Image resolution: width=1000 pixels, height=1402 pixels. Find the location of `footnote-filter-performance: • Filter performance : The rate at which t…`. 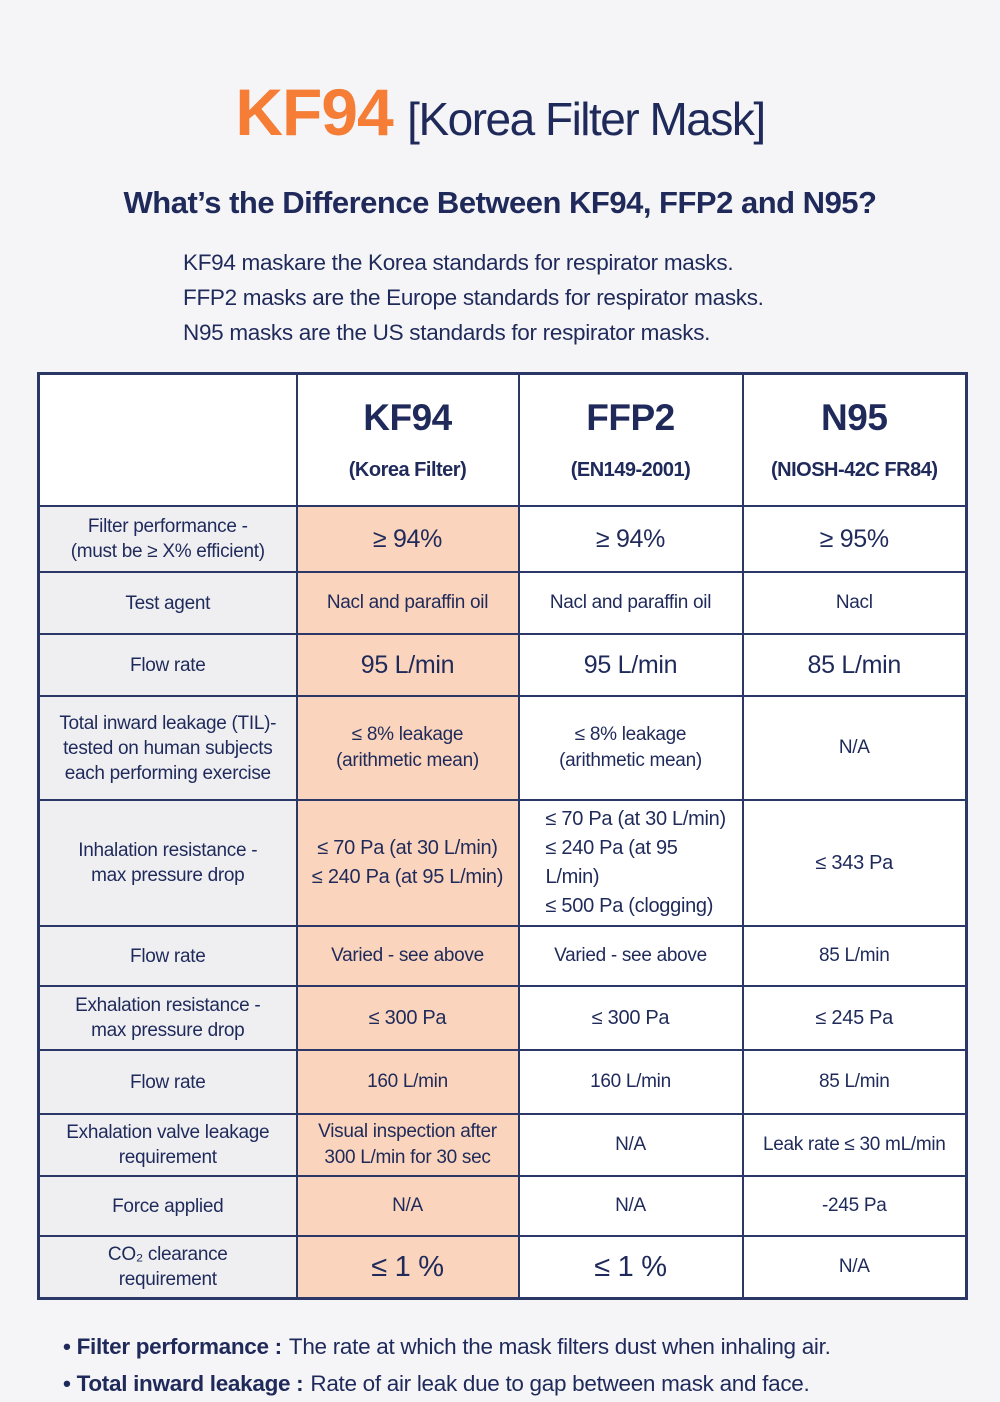

footnote-filter-performance: • Filter performance : The rate at which t… is located at coordinates (531, 1346).